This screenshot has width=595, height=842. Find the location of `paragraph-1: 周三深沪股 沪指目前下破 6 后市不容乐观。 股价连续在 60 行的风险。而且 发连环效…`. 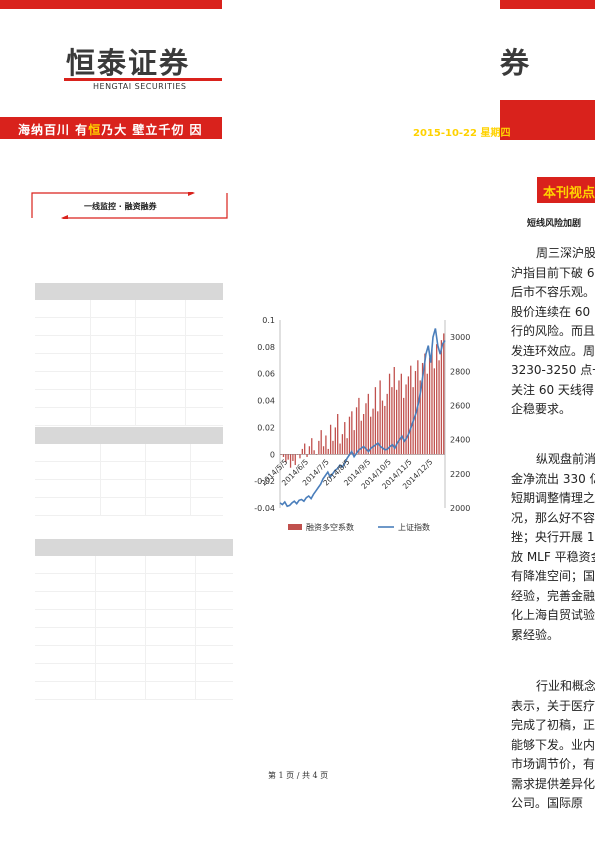

paragraph-1: 周三深沪股 沪指目前下破 6 后市不容乐观。 股价连续在 60 行的风险。而且 发连环效… is located at coordinates (553, 332).